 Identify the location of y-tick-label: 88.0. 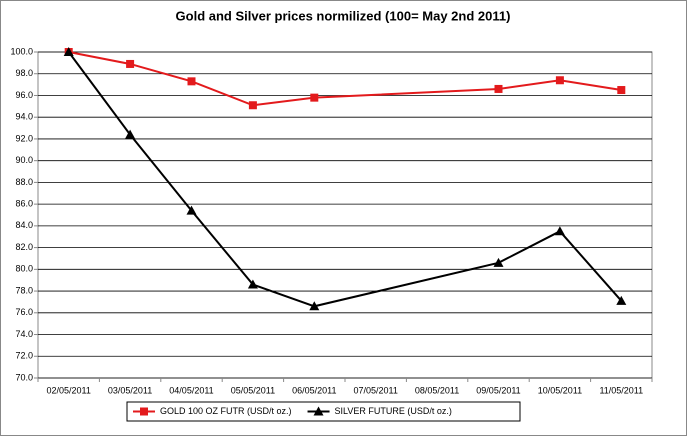
(24, 182).